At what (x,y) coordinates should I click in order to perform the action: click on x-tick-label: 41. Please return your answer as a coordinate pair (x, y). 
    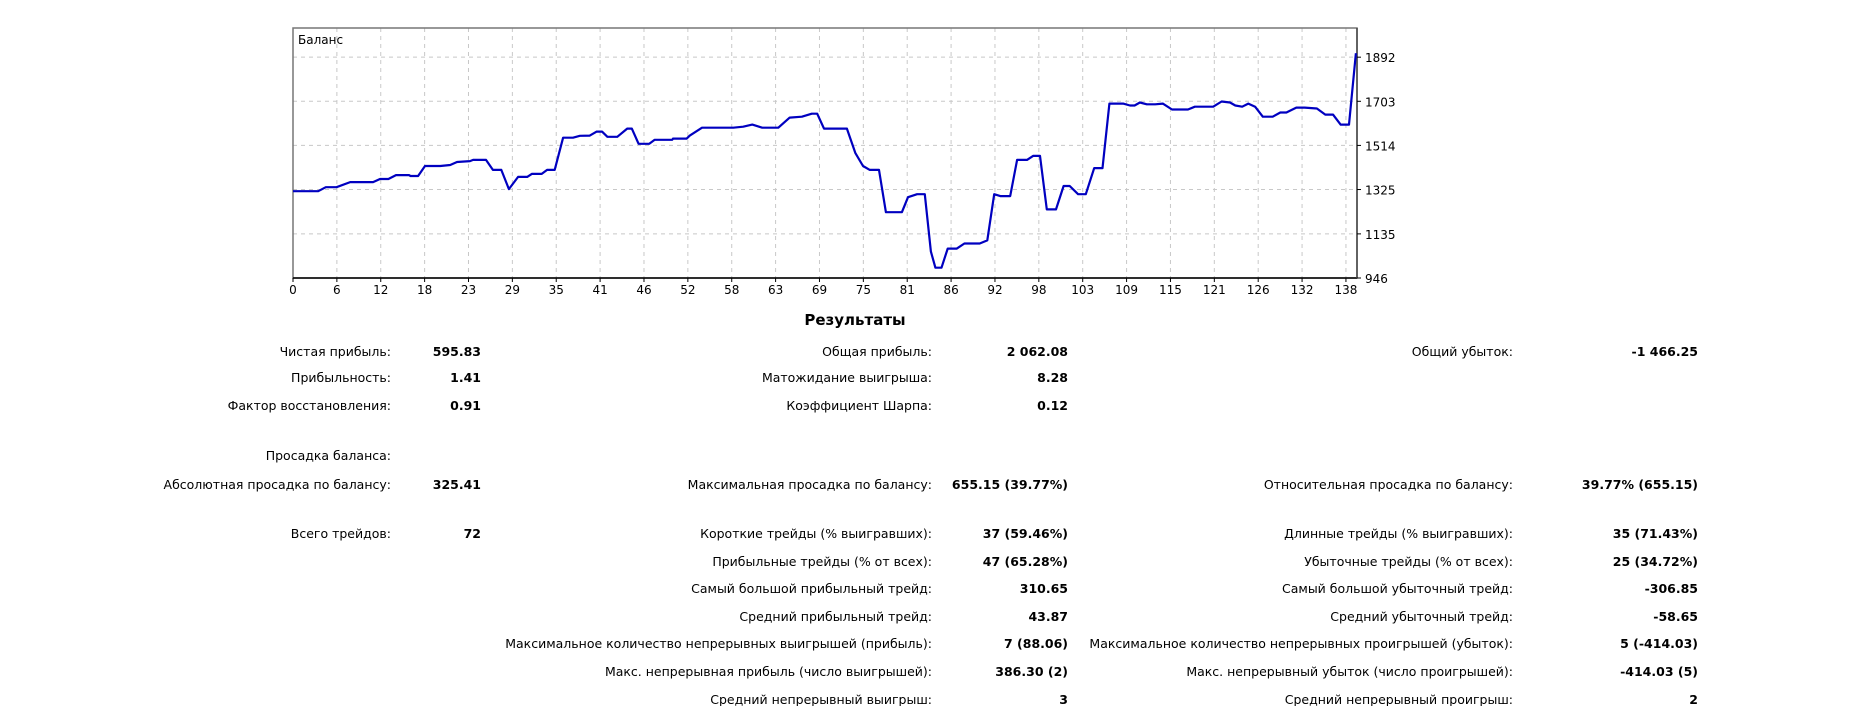
    Looking at the image, I should click on (599, 290).